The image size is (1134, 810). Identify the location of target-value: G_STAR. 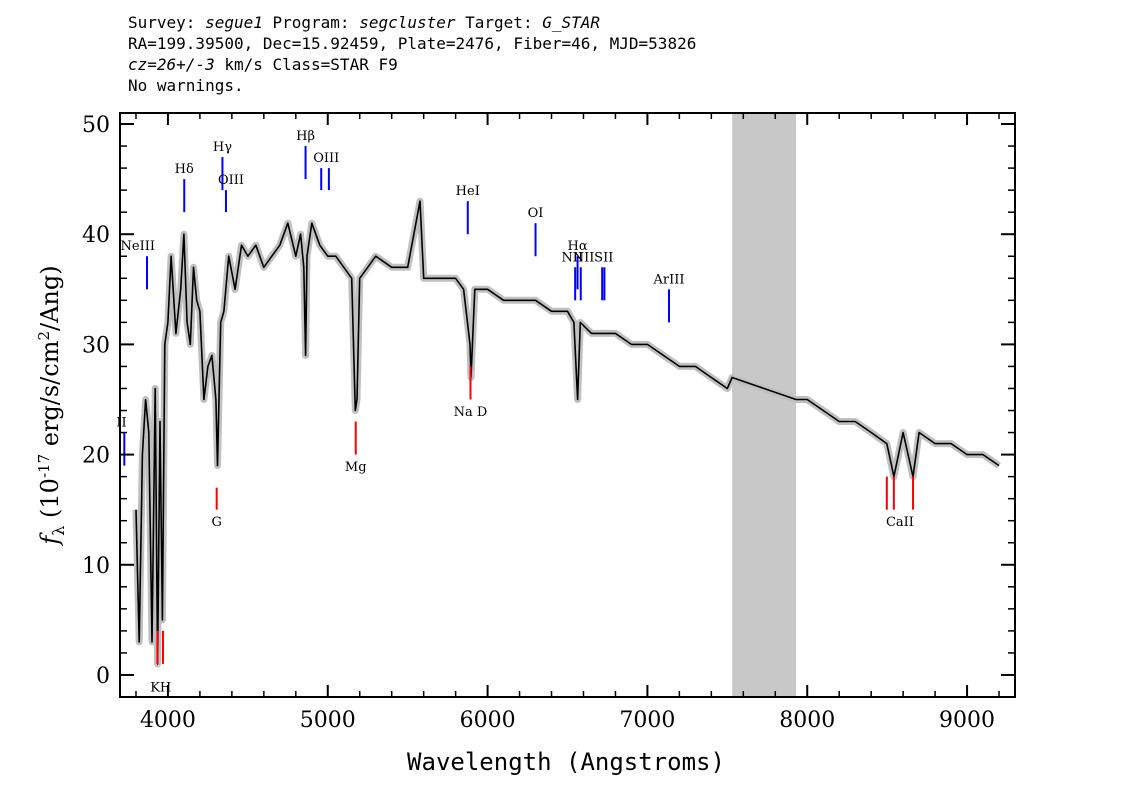
(571, 22).